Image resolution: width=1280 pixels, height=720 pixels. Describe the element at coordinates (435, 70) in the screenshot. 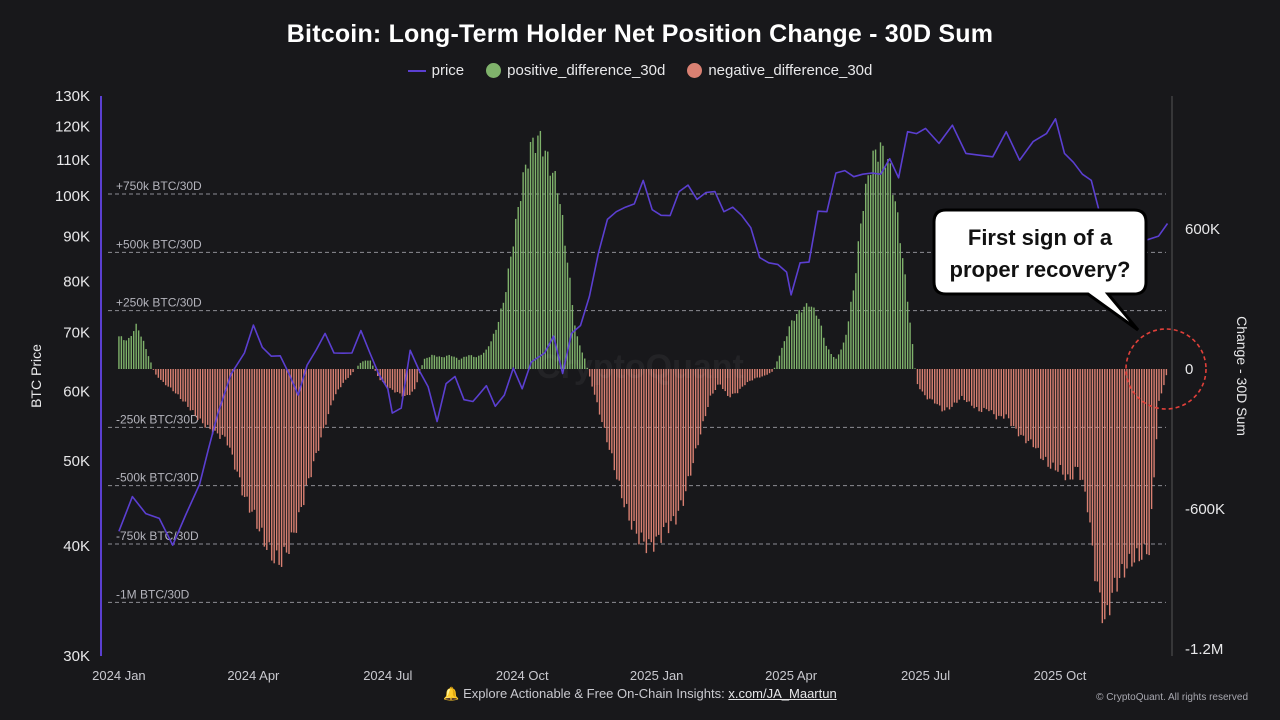

I see `legend-item-price: price` at that location.